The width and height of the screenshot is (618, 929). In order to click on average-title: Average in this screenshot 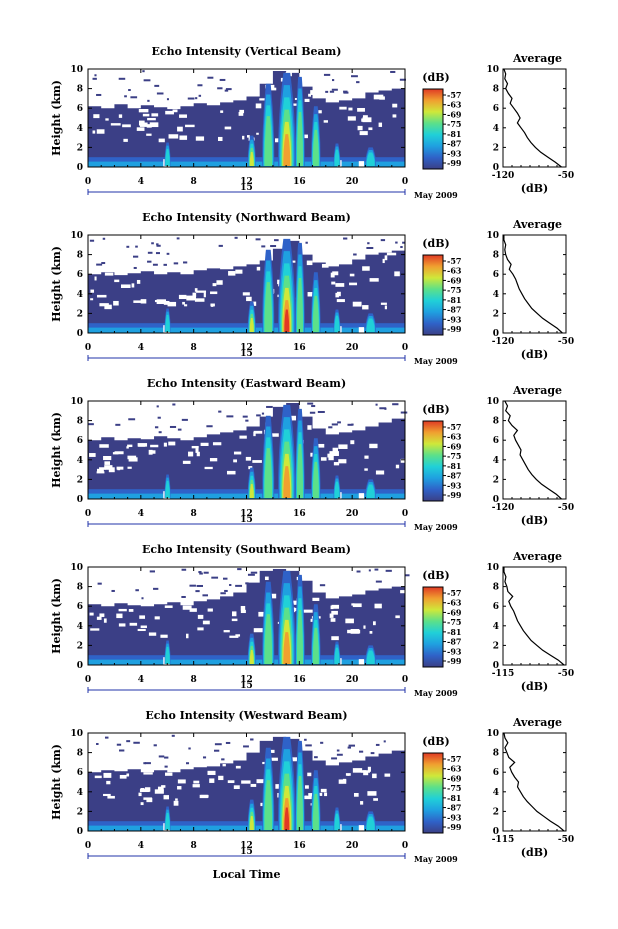, I will do `click(537, 556)`.